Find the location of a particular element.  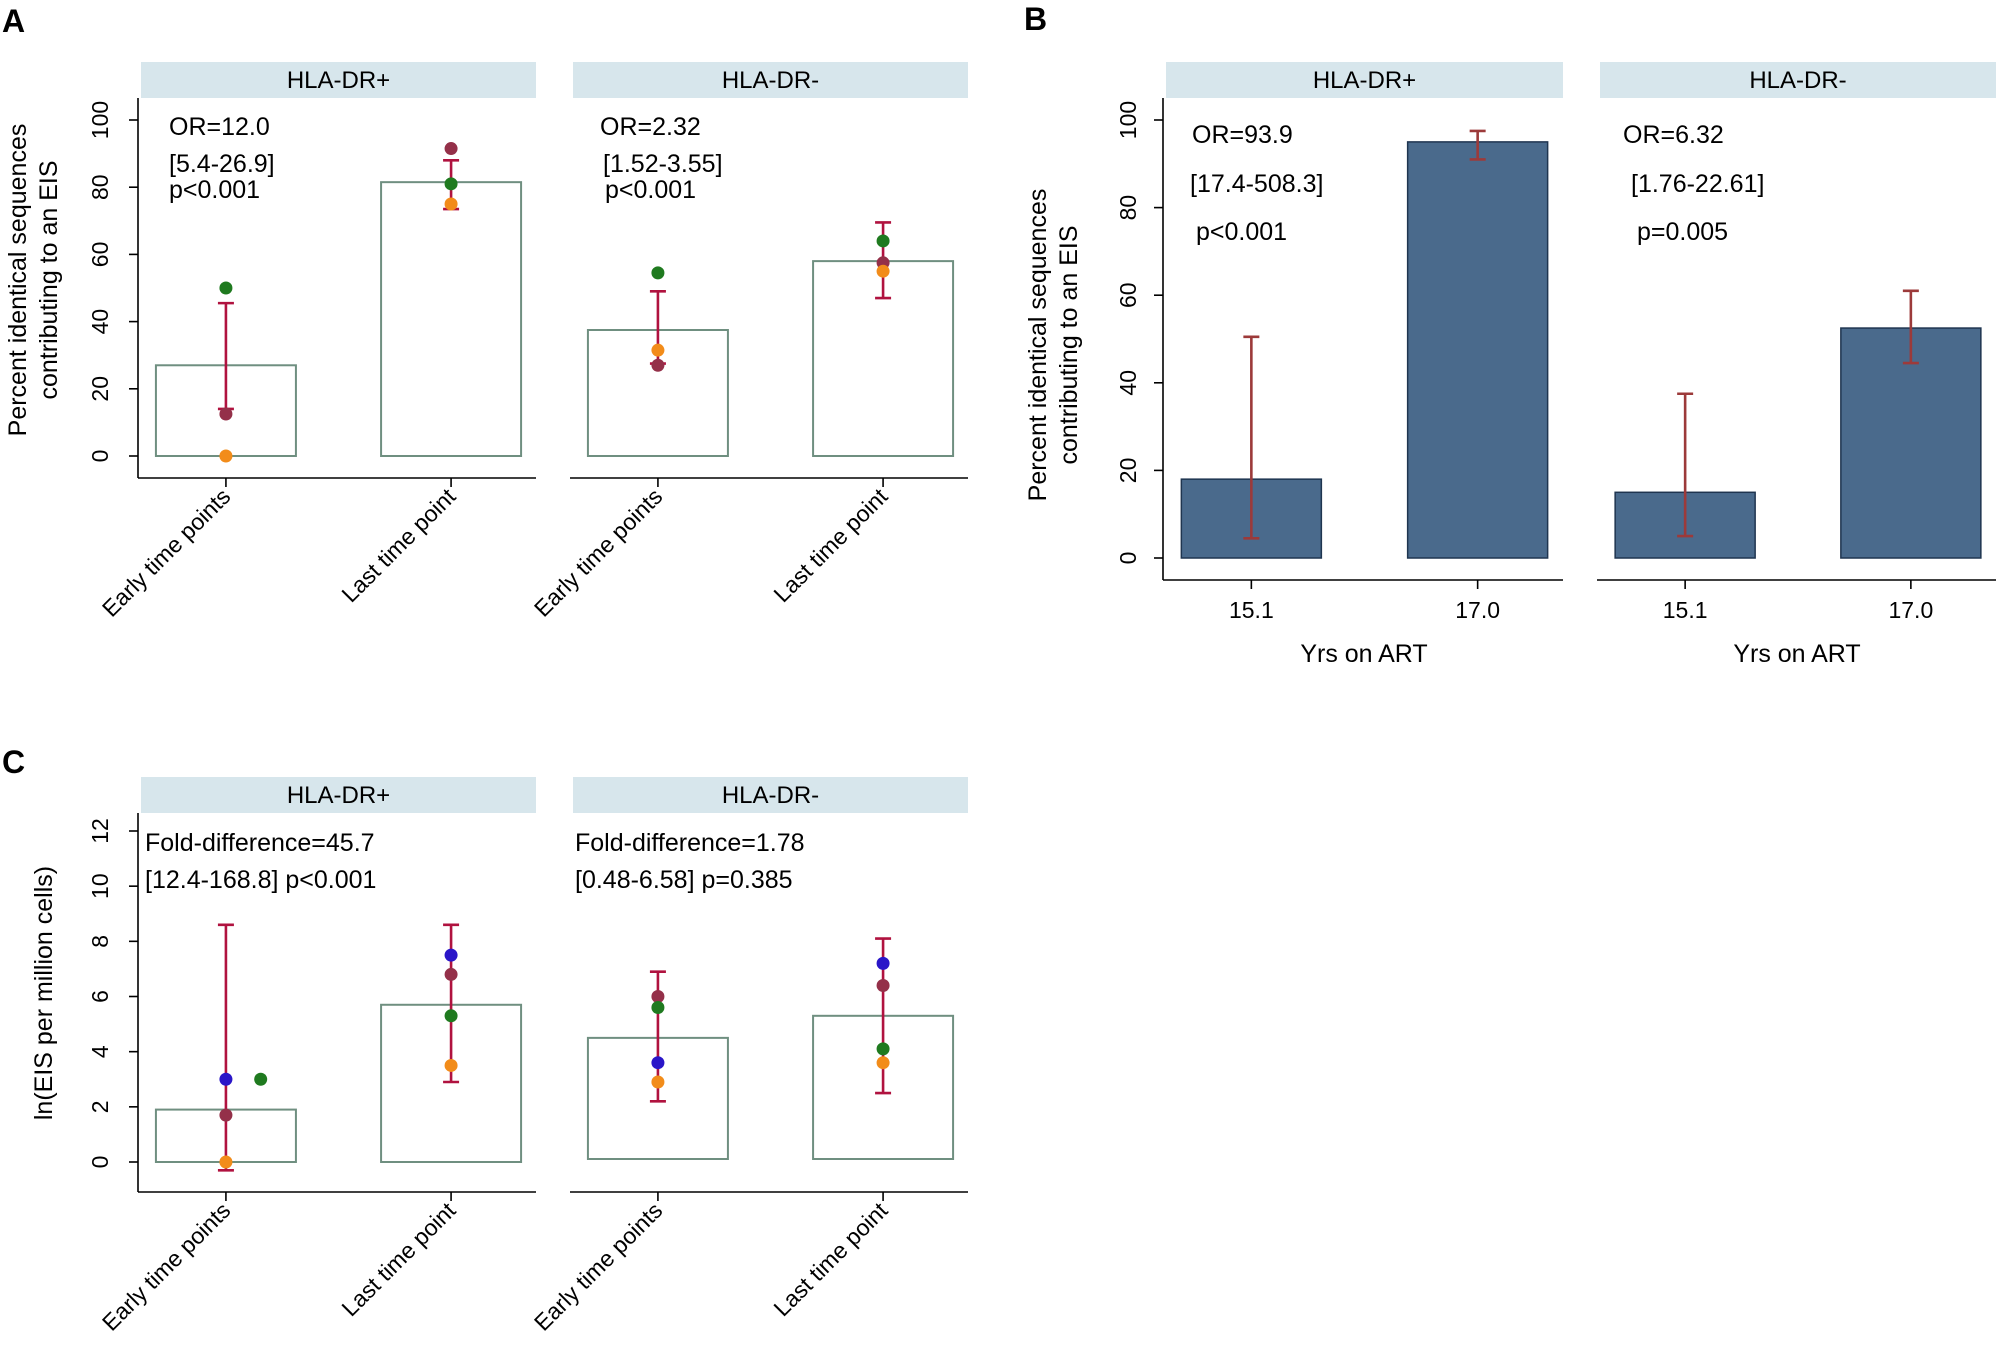

panel-a-y-tick-label: 100 is located at coordinates (100, 120).